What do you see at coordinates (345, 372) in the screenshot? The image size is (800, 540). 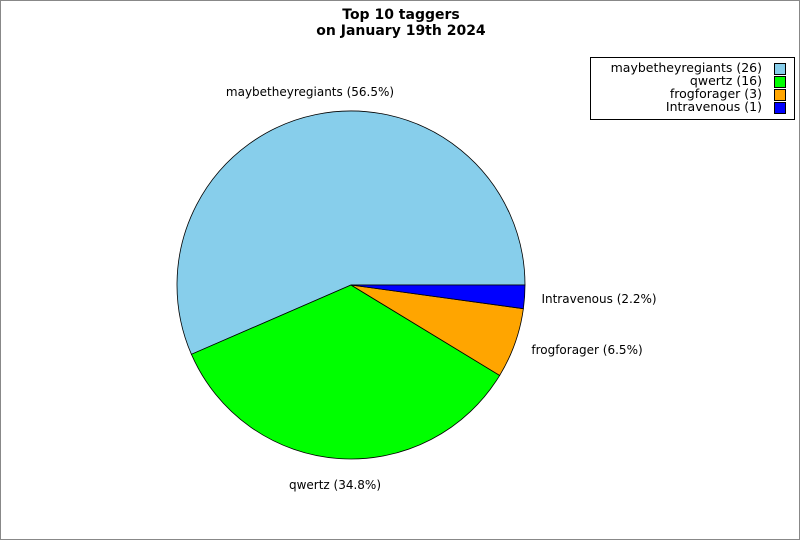 I see `pie-slice-qwertz` at bounding box center [345, 372].